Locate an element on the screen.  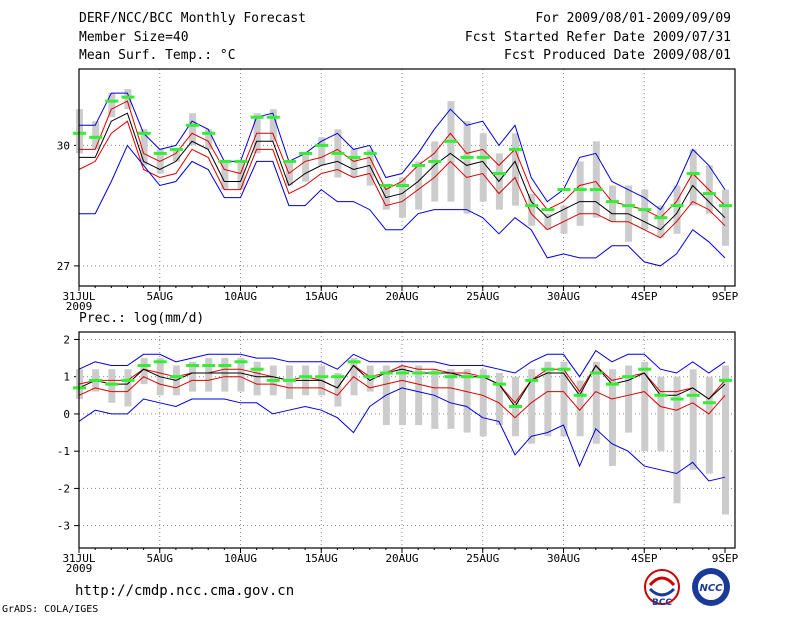
temp-y-tick-label: 30 is located at coordinates (63, 145).